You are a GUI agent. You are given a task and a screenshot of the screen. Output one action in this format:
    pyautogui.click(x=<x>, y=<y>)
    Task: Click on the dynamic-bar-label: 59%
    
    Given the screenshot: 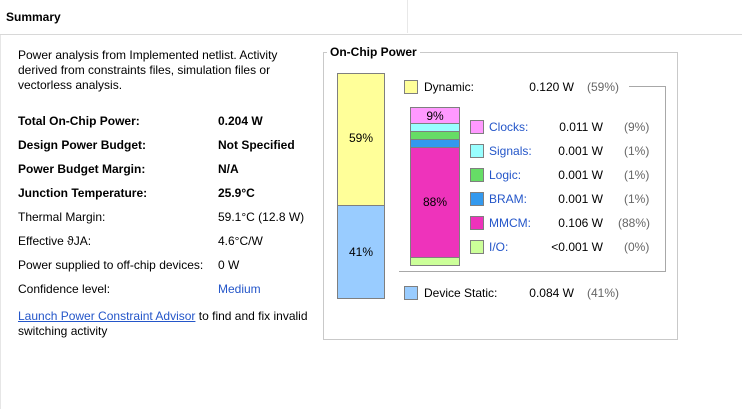 What is the action you would take?
    pyautogui.click(x=361, y=138)
    